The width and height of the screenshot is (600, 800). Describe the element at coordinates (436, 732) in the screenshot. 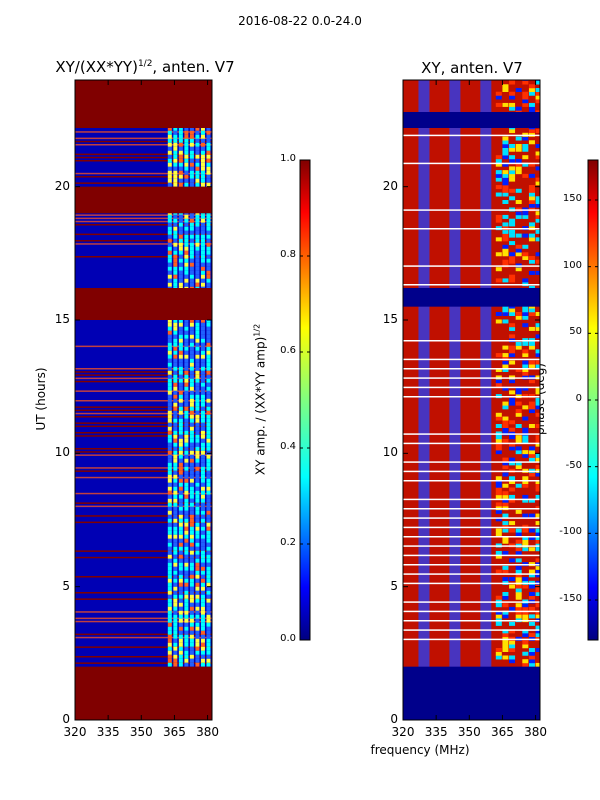

I see `tick-label: 335` at that location.